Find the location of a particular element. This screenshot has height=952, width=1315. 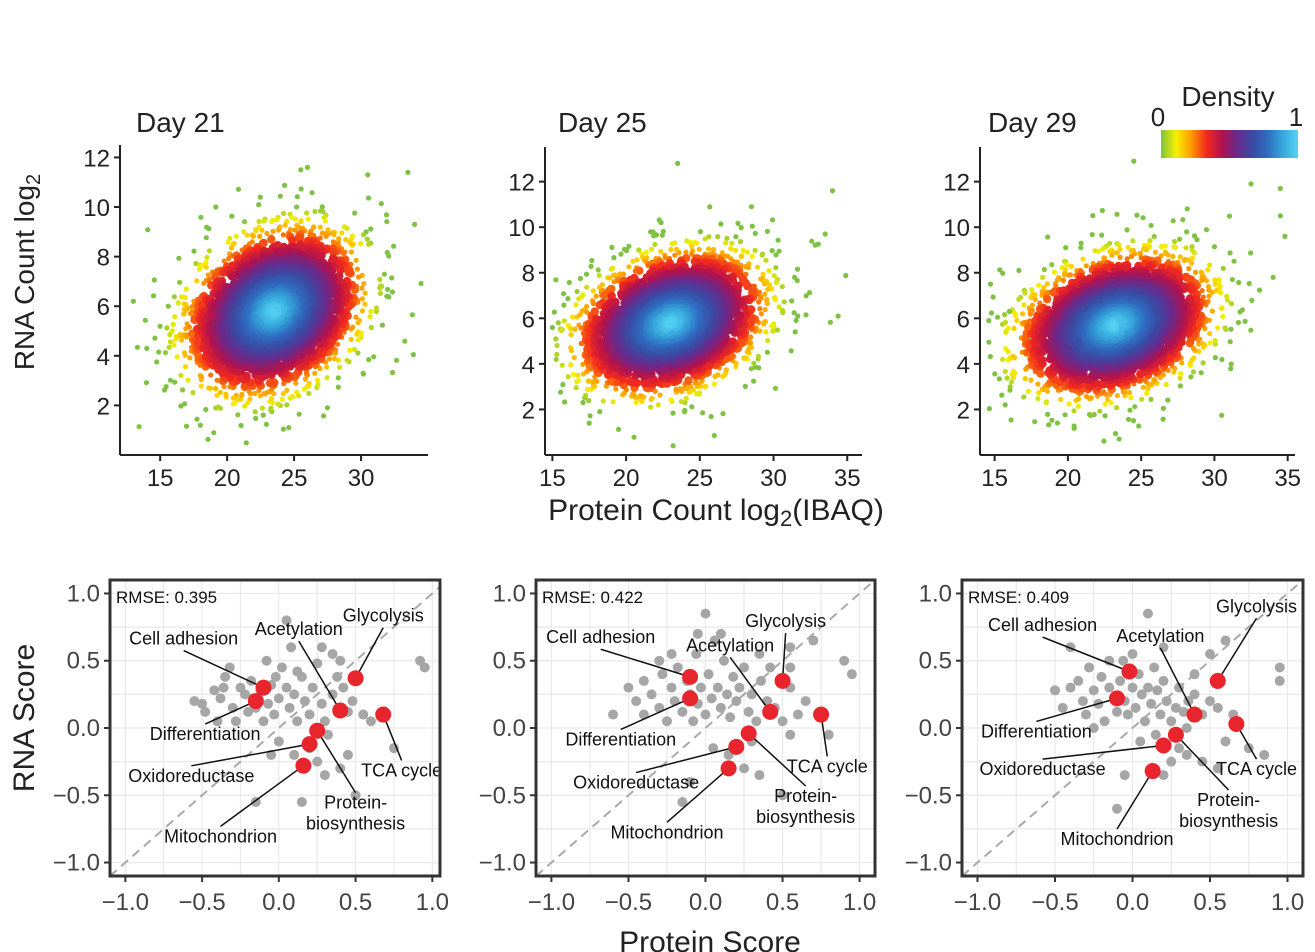

y-tick-label: 4 is located at coordinates (103, 357).